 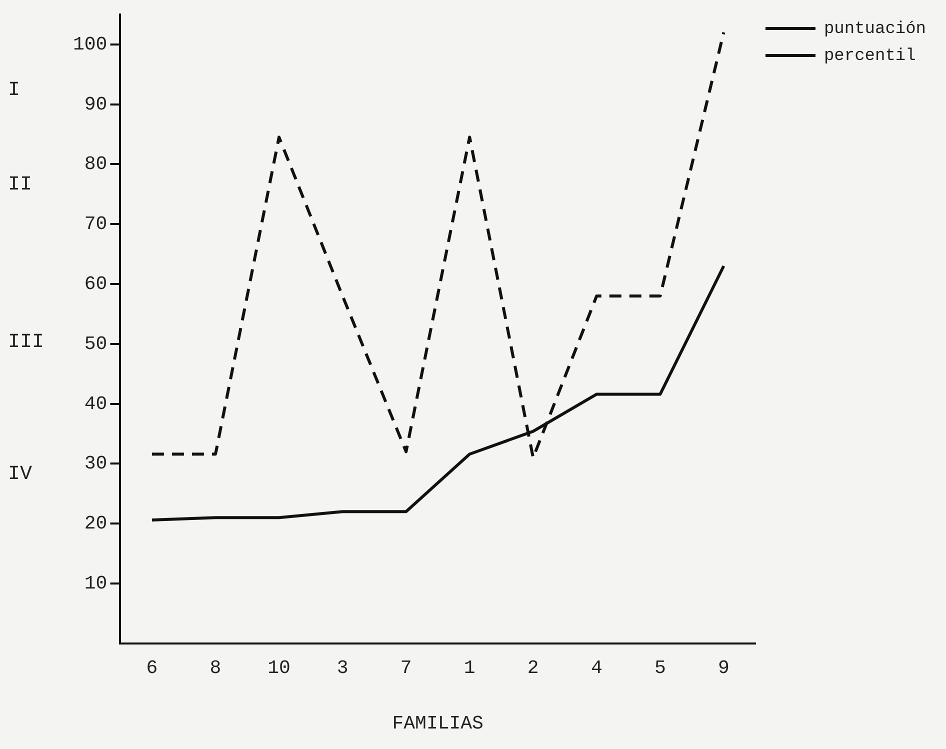 What do you see at coordinates (406, 667) in the screenshot?
I see `x-tick-label: 7` at bounding box center [406, 667].